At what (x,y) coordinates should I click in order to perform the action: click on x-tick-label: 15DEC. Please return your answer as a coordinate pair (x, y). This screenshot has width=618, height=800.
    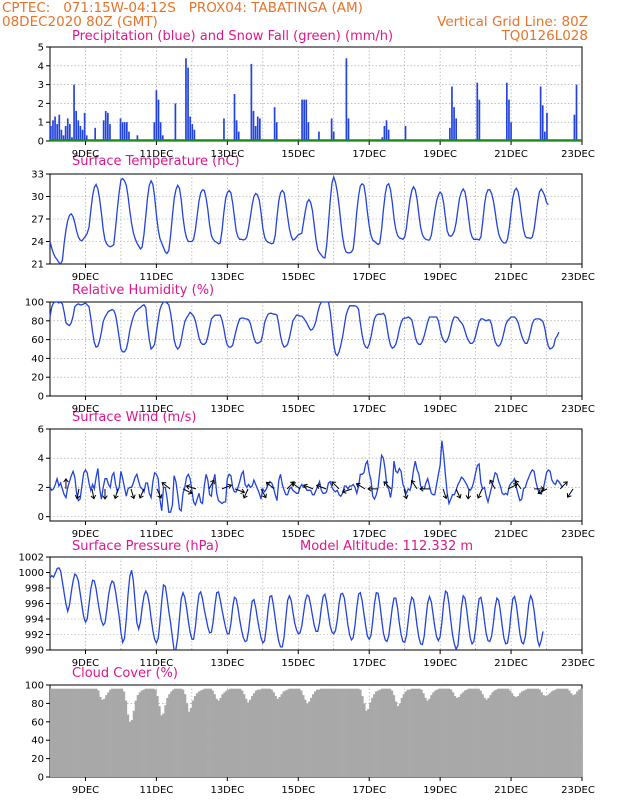
    Looking at the image, I should click on (298, 790).